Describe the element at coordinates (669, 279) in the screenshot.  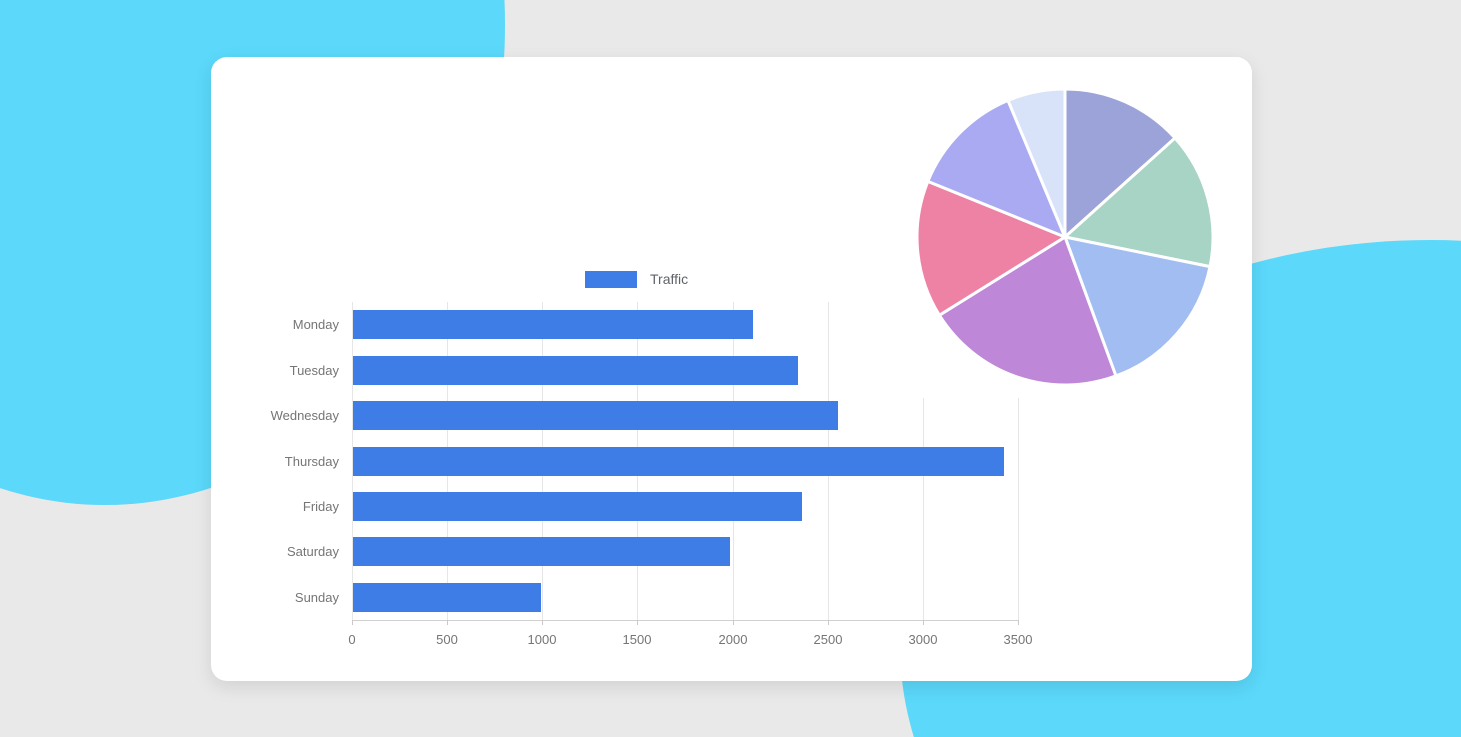
I see `legend-label: Traffic` at that location.